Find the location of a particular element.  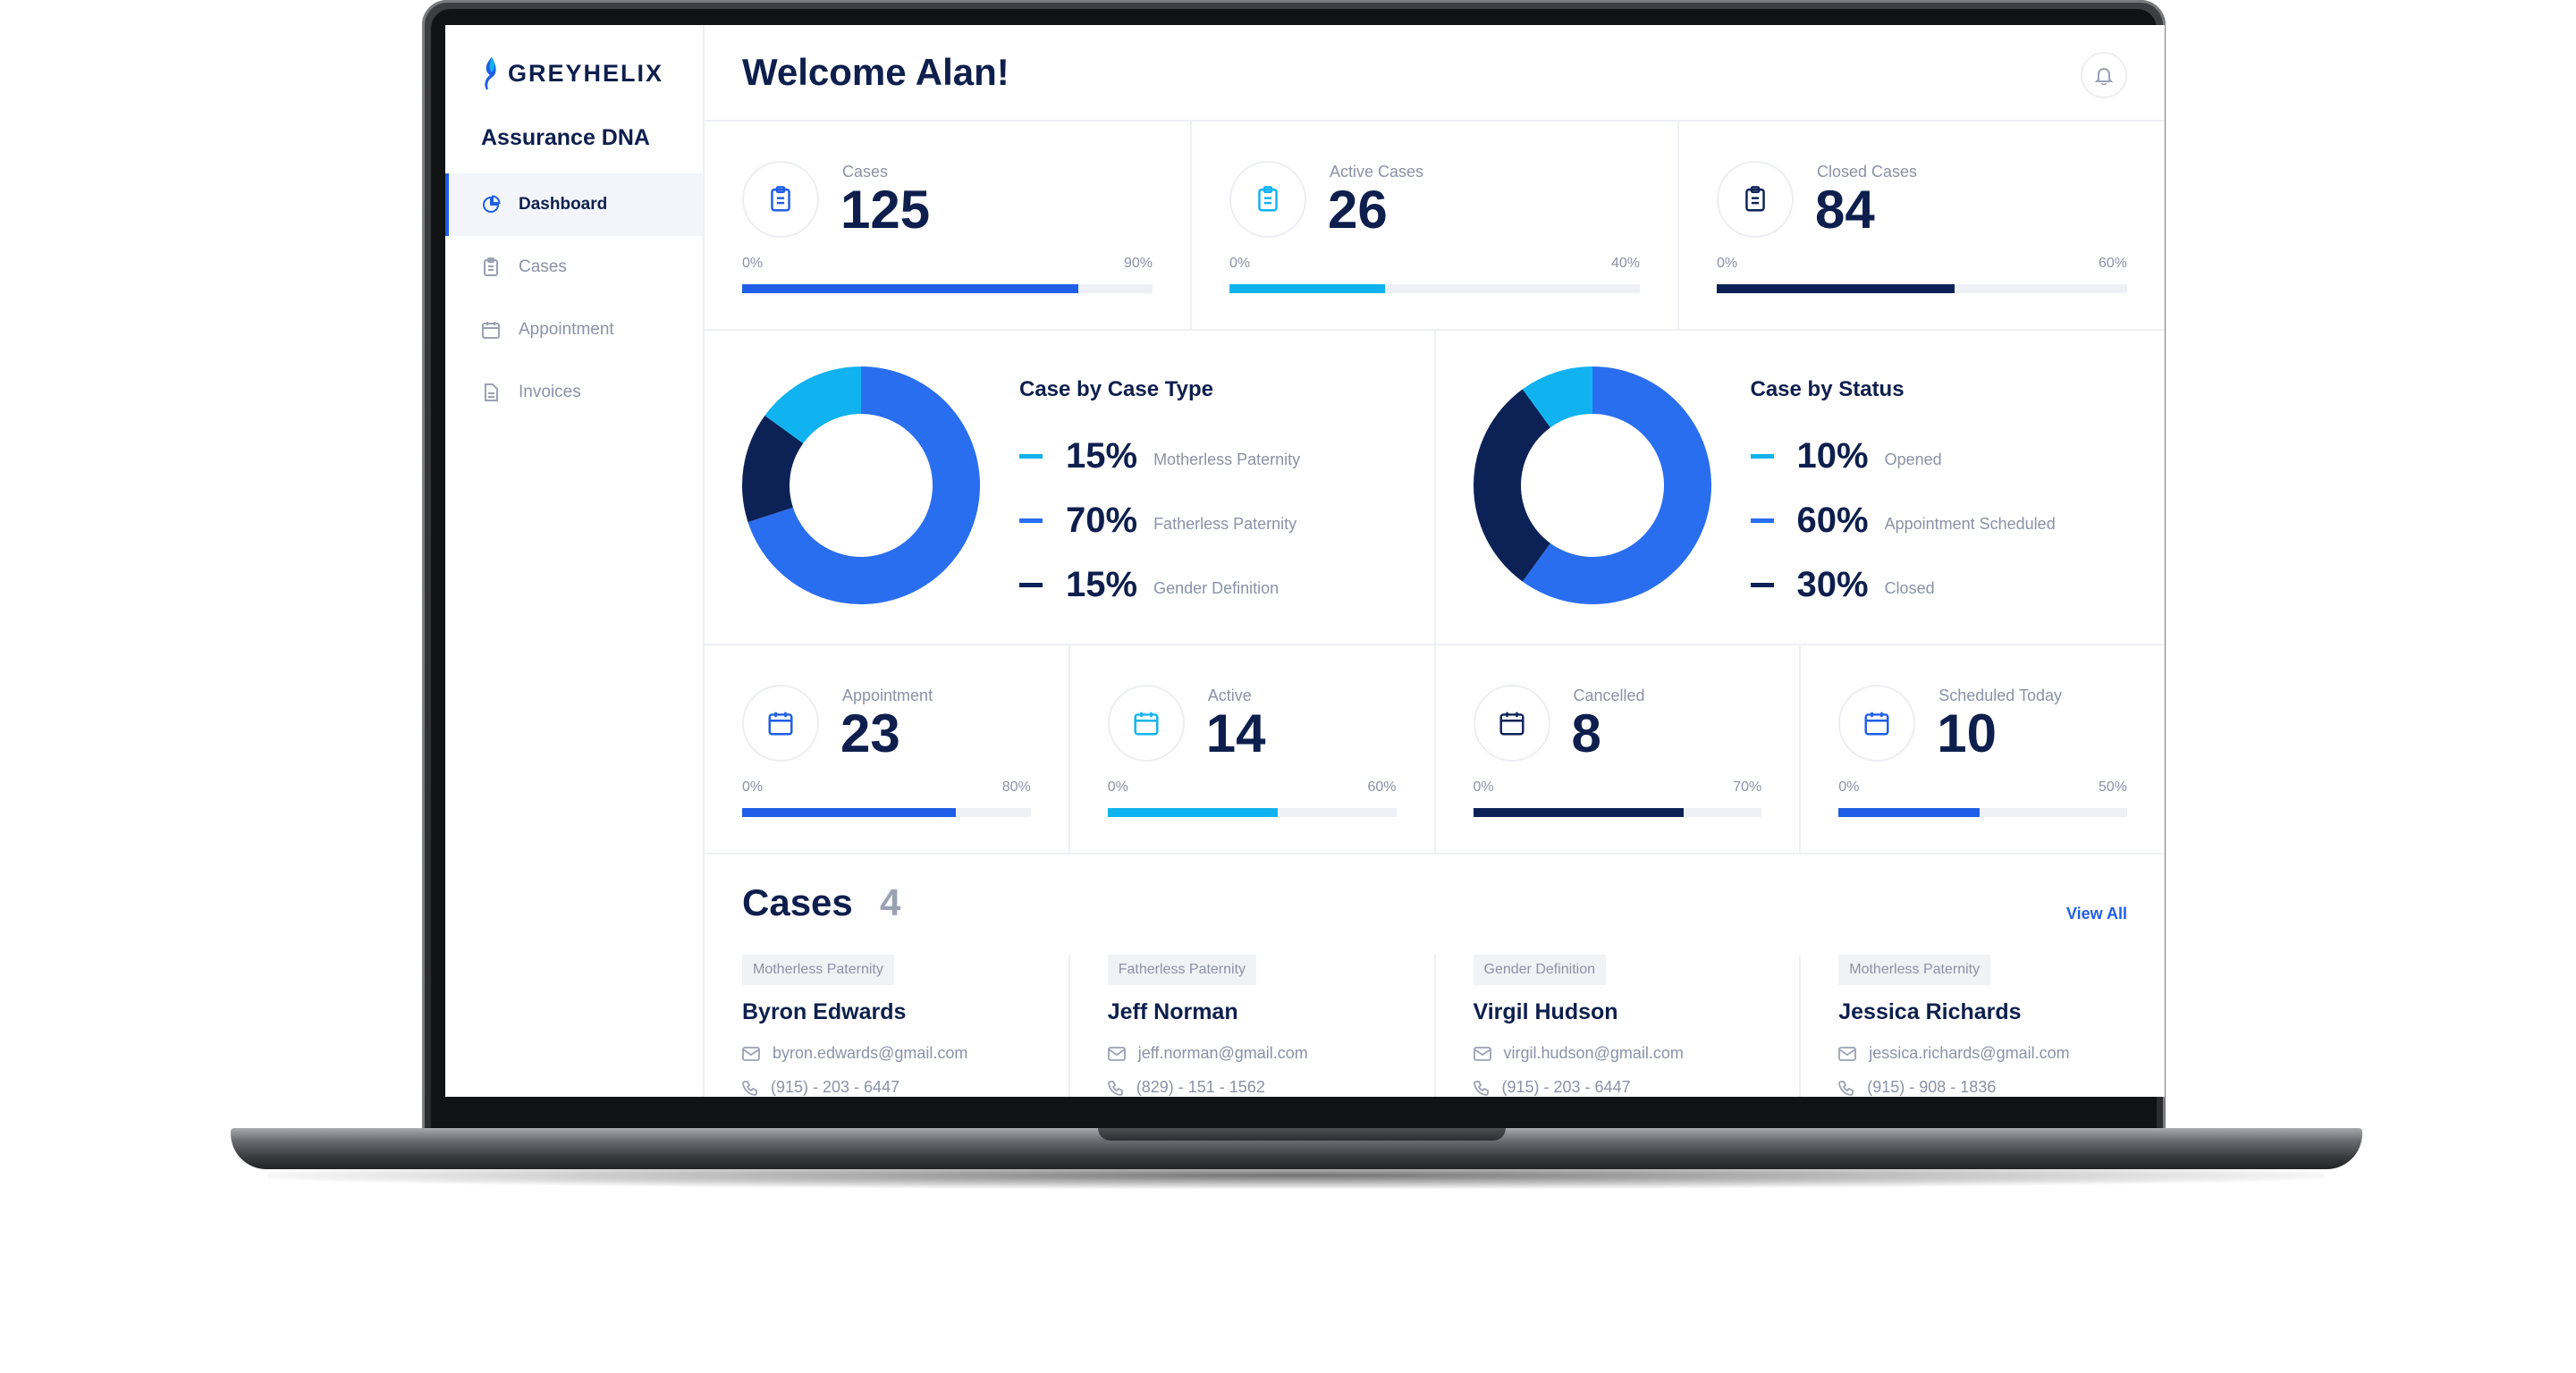

legend-label: Opened is located at coordinates (1913, 459).